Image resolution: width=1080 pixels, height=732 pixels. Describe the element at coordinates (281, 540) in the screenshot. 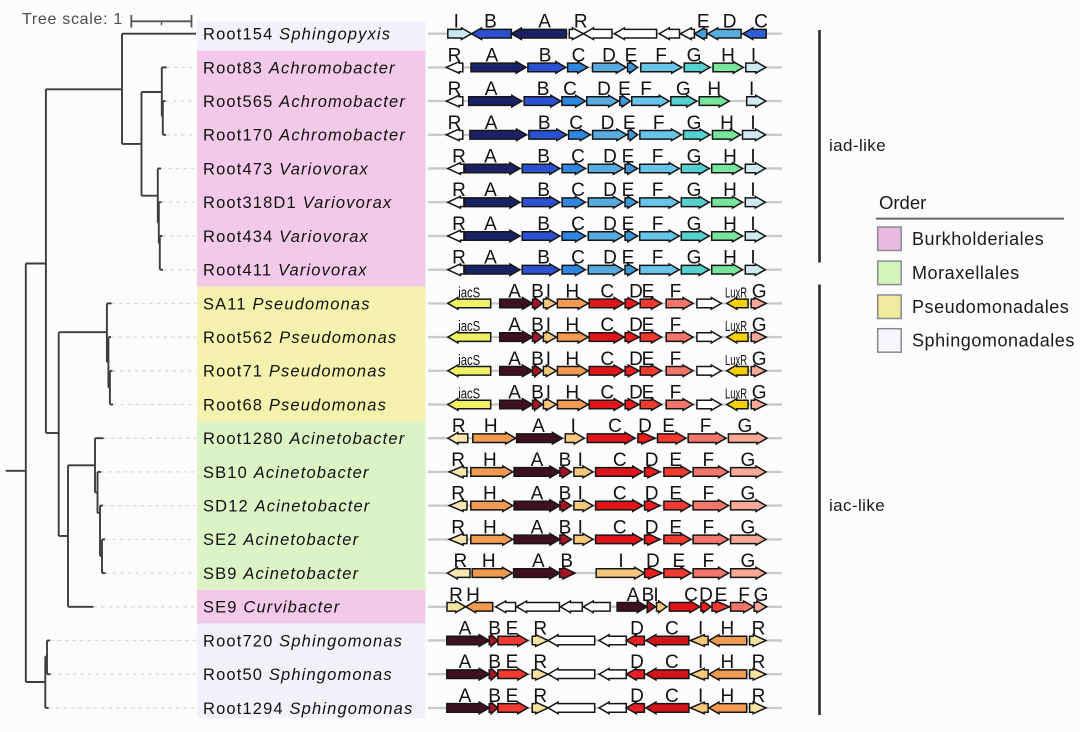

I see `svg-text: SE2 Acinetobacter` at that location.